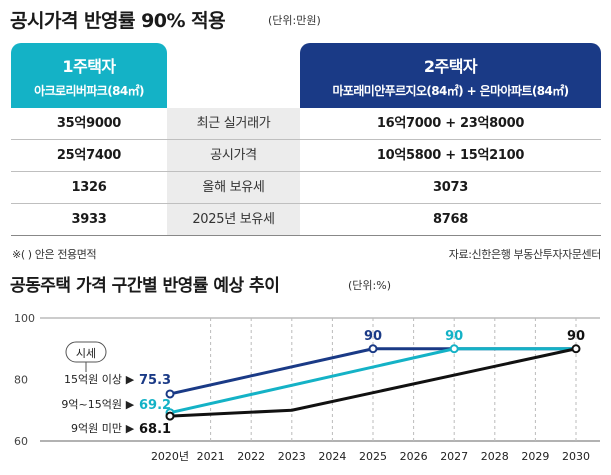 The width and height of the screenshot is (611, 475). Describe the element at coordinates (89, 187) in the screenshot. I see `cell-left: 1326` at that location.